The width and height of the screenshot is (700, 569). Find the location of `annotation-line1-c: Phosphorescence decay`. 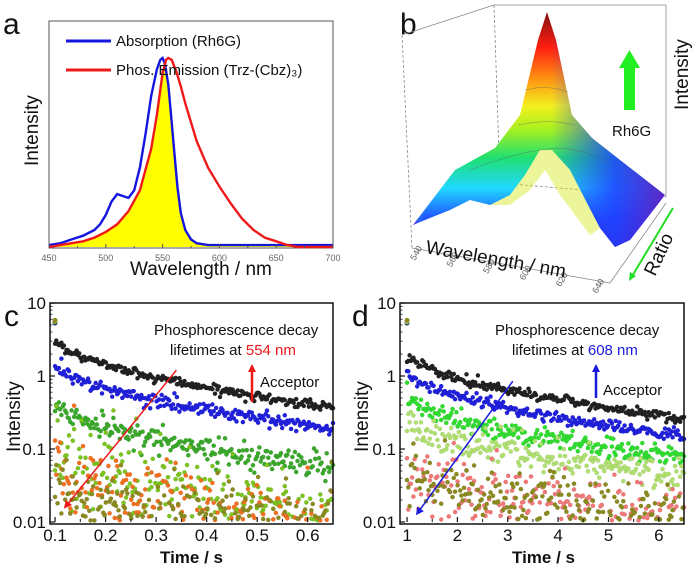

annotation-line1-c: Phosphorescence decay is located at coordinates (236, 330).